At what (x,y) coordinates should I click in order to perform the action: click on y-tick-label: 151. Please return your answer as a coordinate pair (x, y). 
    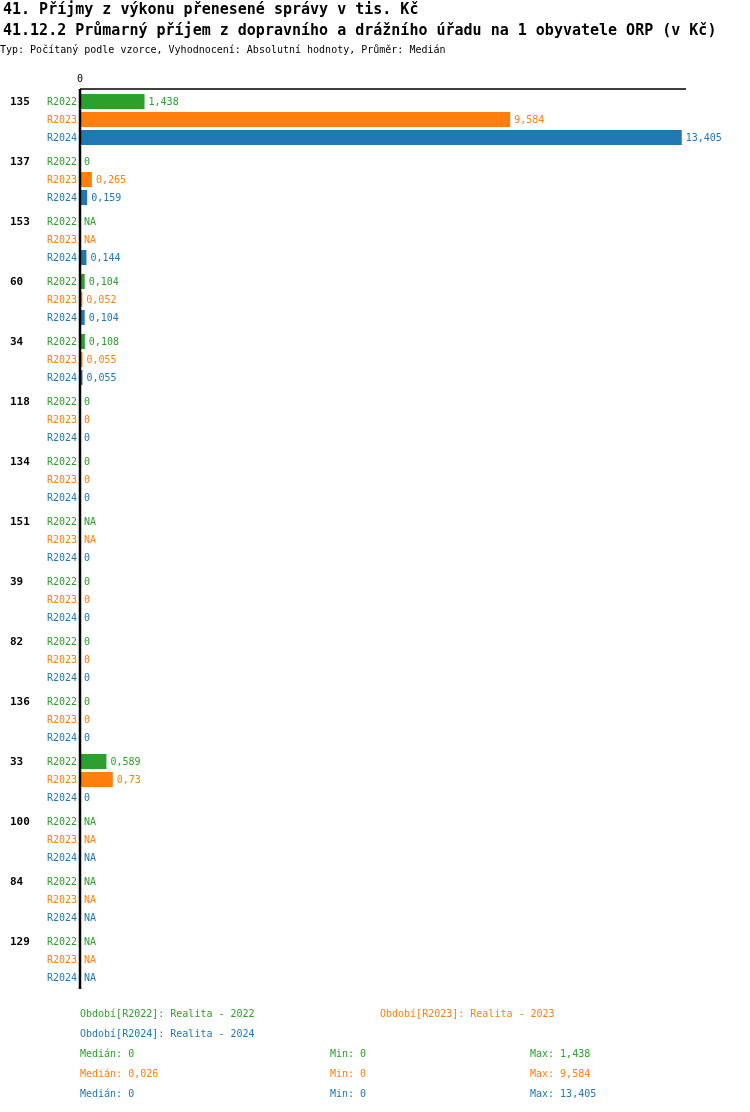
    Looking at the image, I should click on (20, 521).